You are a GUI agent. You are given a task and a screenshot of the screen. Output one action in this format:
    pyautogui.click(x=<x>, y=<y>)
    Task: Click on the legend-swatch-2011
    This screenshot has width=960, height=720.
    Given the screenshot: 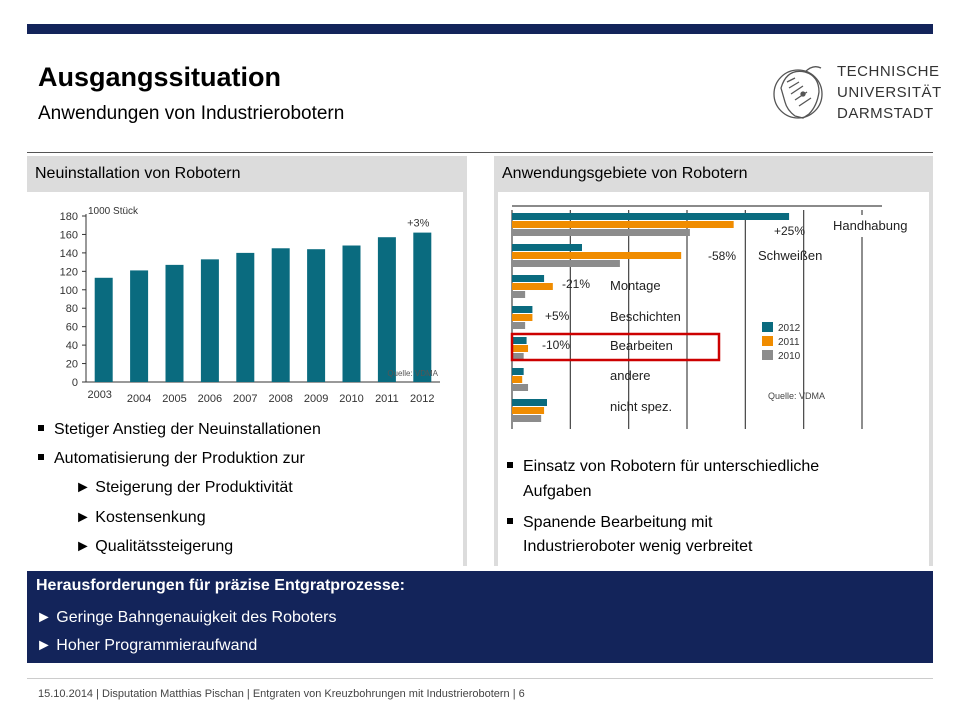 What is the action you would take?
    pyautogui.click(x=767, y=341)
    